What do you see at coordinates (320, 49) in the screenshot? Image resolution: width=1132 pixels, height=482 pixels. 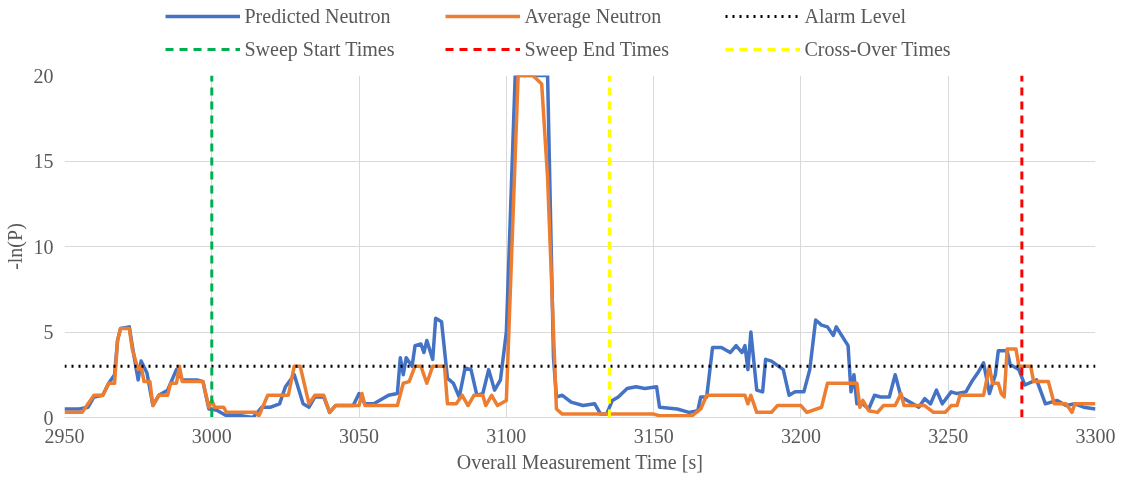 I see `legend-label: Sweep Start Times` at bounding box center [320, 49].